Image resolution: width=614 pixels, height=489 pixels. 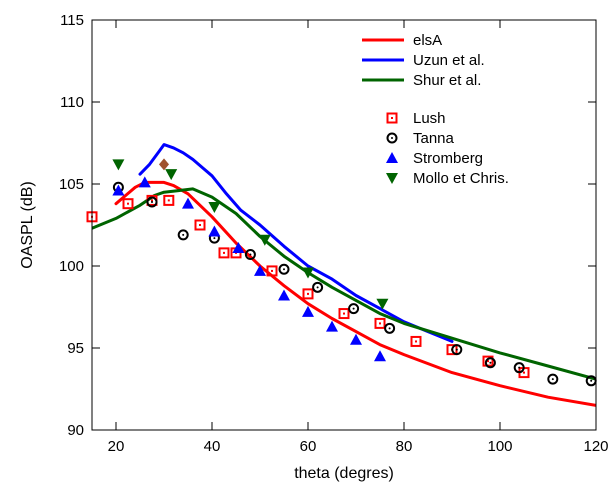 I want to click on x-tick-label: 100, so click(x=499, y=446).